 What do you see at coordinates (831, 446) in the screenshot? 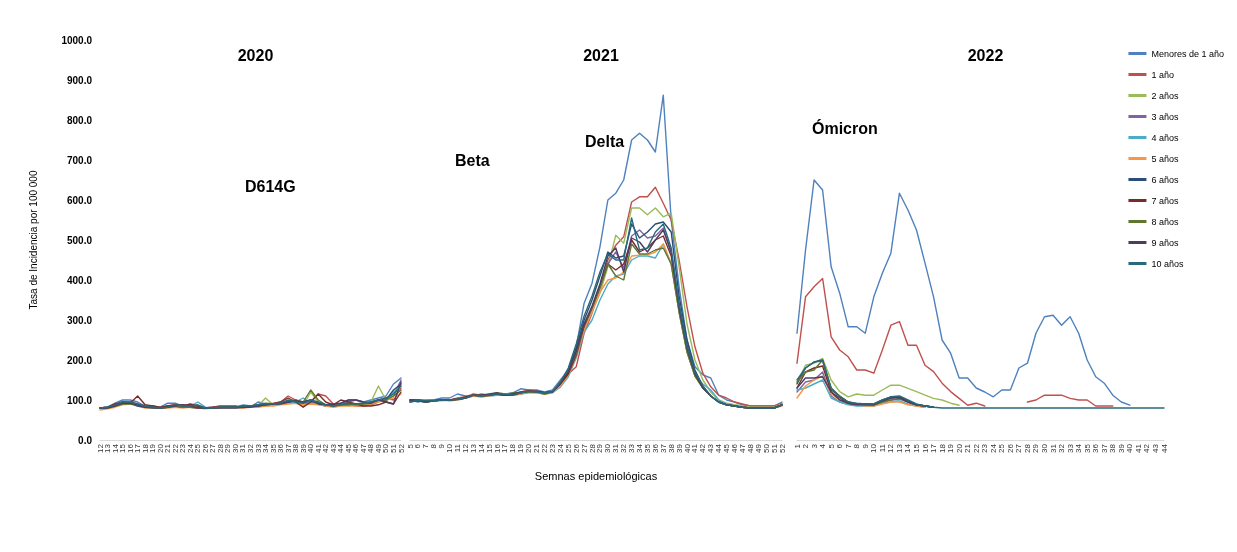
I see `x-tick-label: 5` at bounding box center [831, 446].